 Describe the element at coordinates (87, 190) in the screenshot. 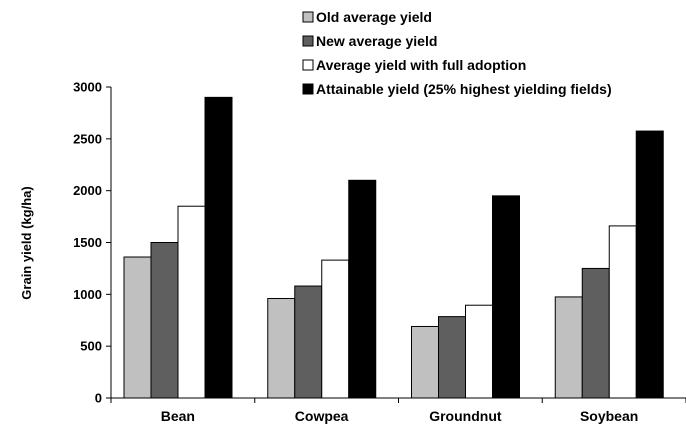

I see `y-tick-label-4: 2000` at that location.